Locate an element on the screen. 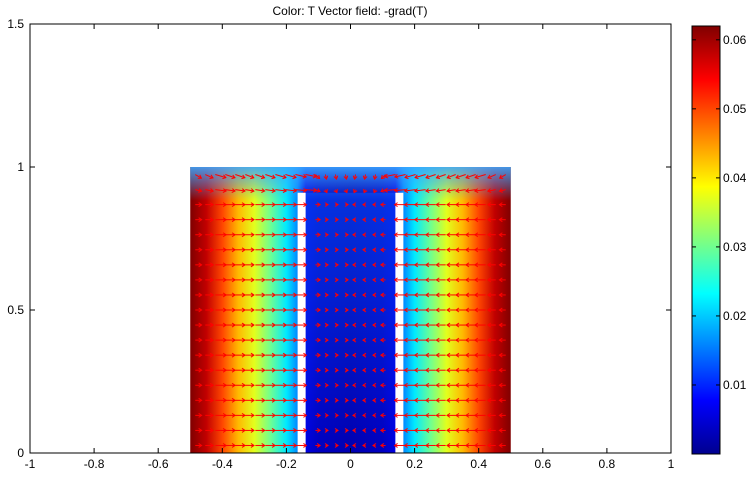 The image size is (753, 477). x-tick-label: 1 is located at coordinates (671, 464).